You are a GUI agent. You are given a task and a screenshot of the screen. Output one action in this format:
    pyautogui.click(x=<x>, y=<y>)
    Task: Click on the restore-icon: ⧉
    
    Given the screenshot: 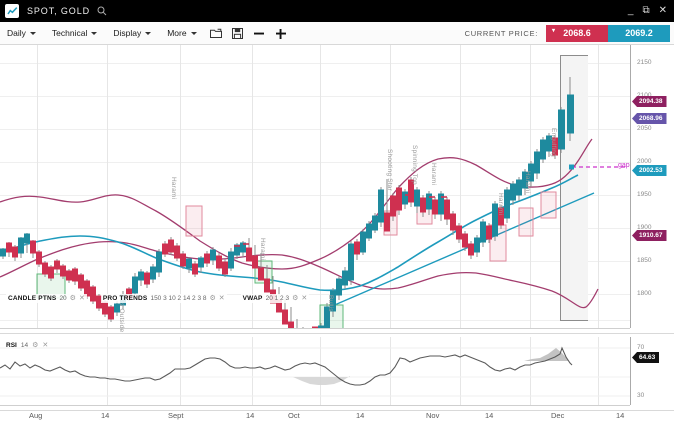 What is the action you would take?
    pyautogui.click(x=646, y=10)
    